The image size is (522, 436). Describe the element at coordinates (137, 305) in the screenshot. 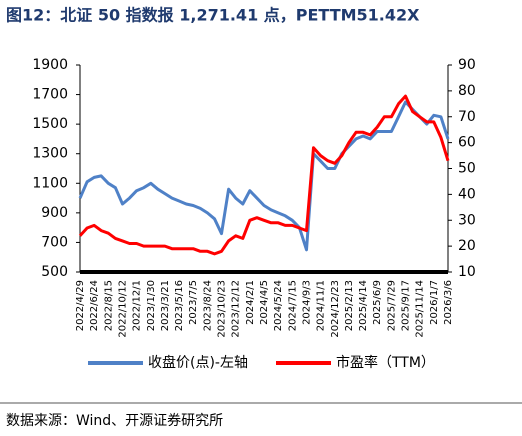

I see `x-tick-label: 2022/12/1` at that location.